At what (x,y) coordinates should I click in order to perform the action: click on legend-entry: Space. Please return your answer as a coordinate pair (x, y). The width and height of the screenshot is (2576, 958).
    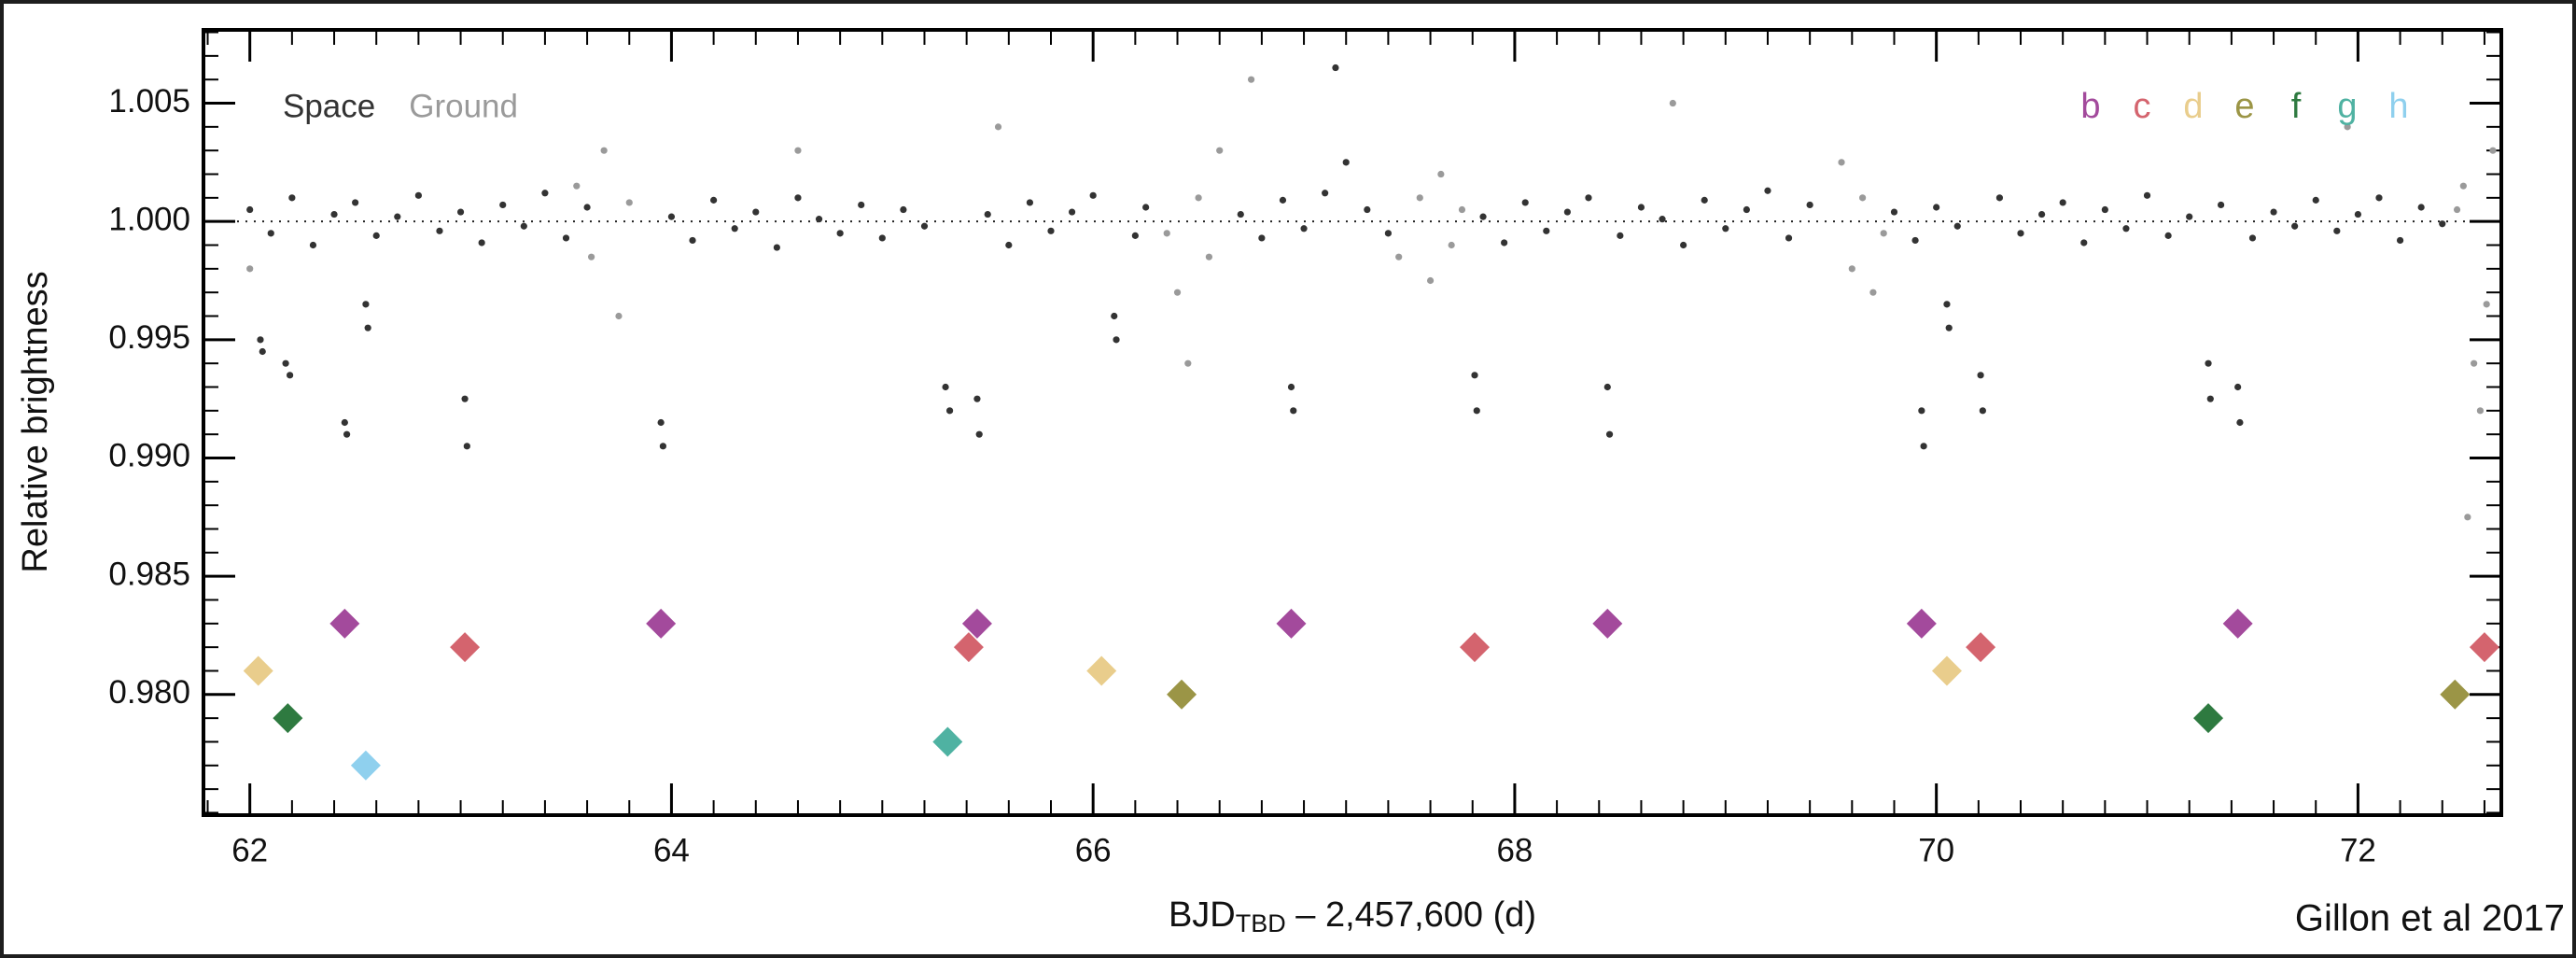
    Looking at the image, I should click on (329, 106).